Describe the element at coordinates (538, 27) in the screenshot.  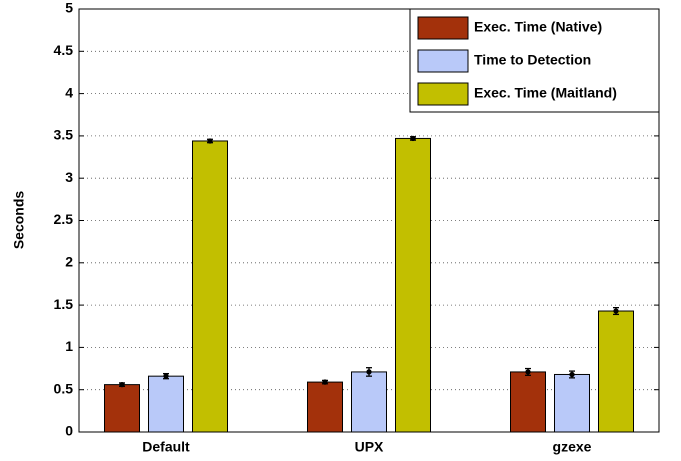
I see `legend-label: Exec. Time (Native)` at that location.